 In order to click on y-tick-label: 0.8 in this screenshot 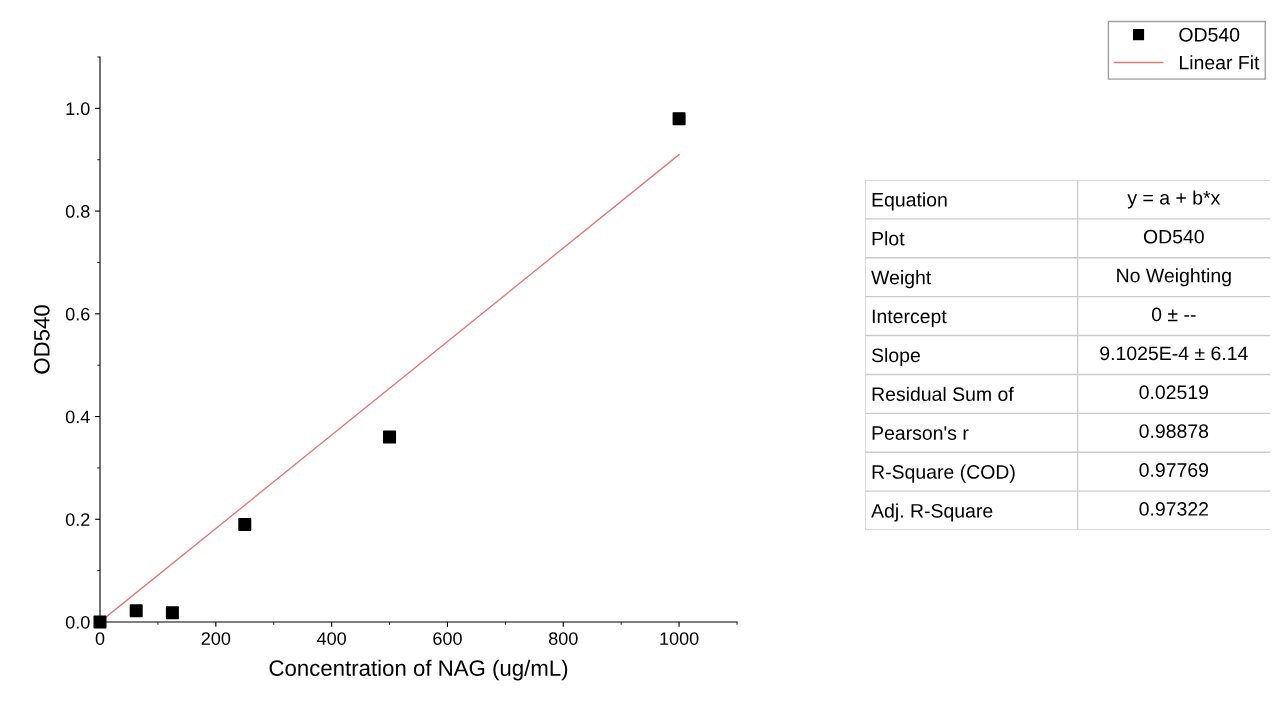, I will do `click(77, 211)`.